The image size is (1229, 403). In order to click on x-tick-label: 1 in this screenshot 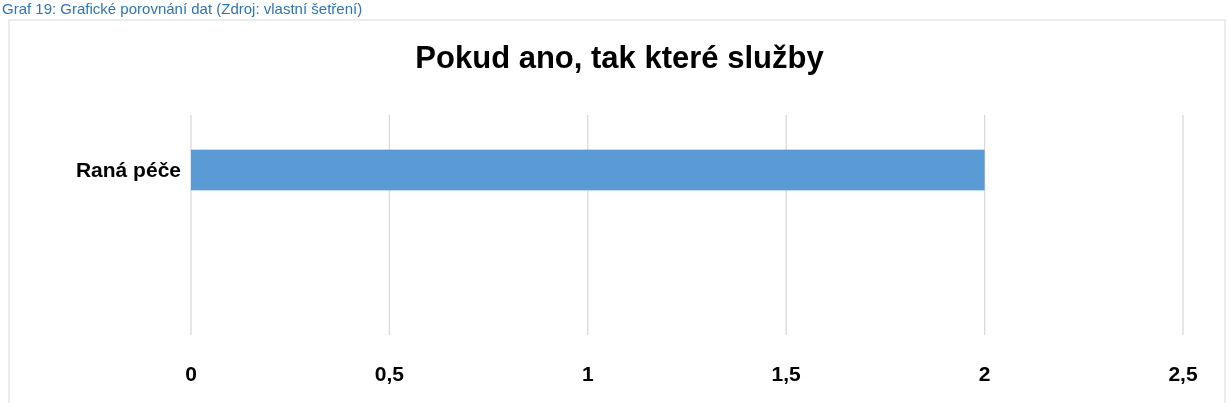, I will do `click(587, 373)`.